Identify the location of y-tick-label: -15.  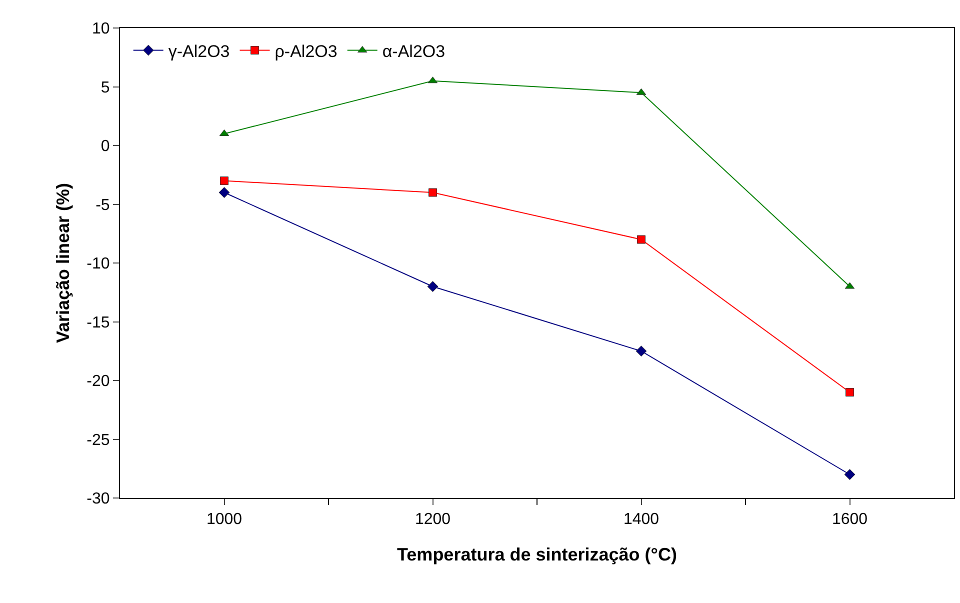
(98, 323).